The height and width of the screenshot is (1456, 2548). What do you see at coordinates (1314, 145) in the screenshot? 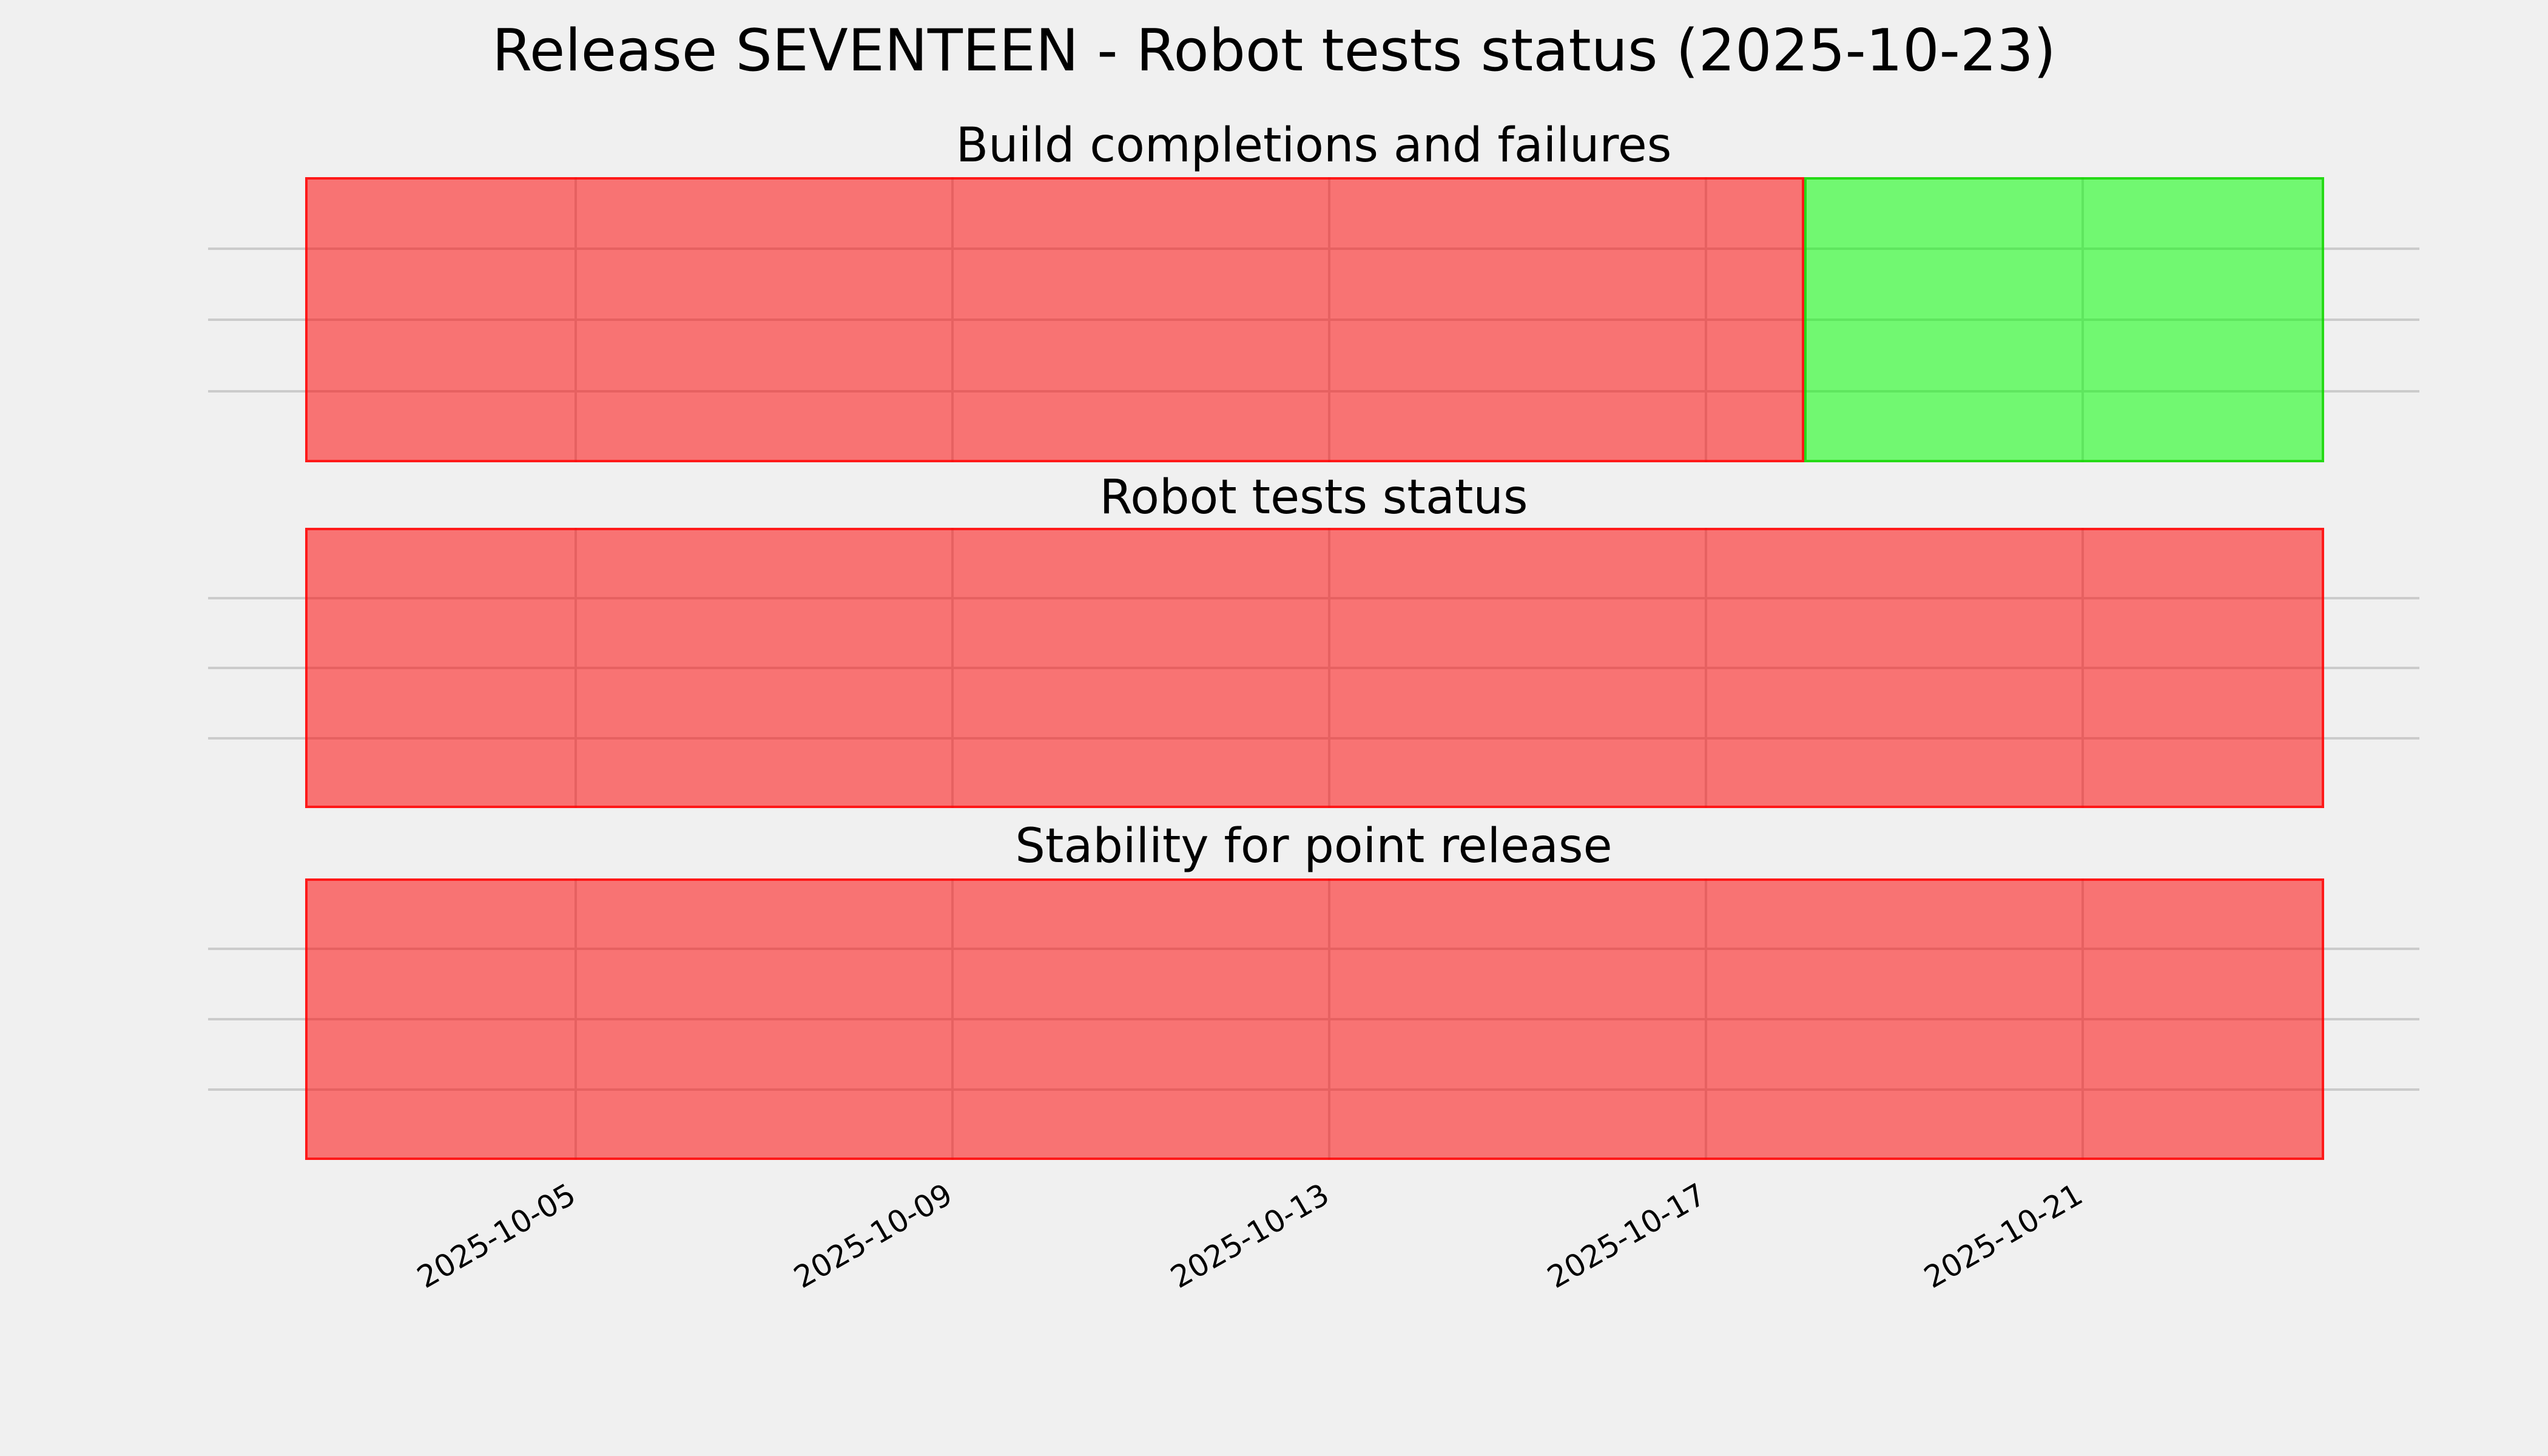
I see `panel-title: Build completions and failures` at bounding box center [1314, 145].